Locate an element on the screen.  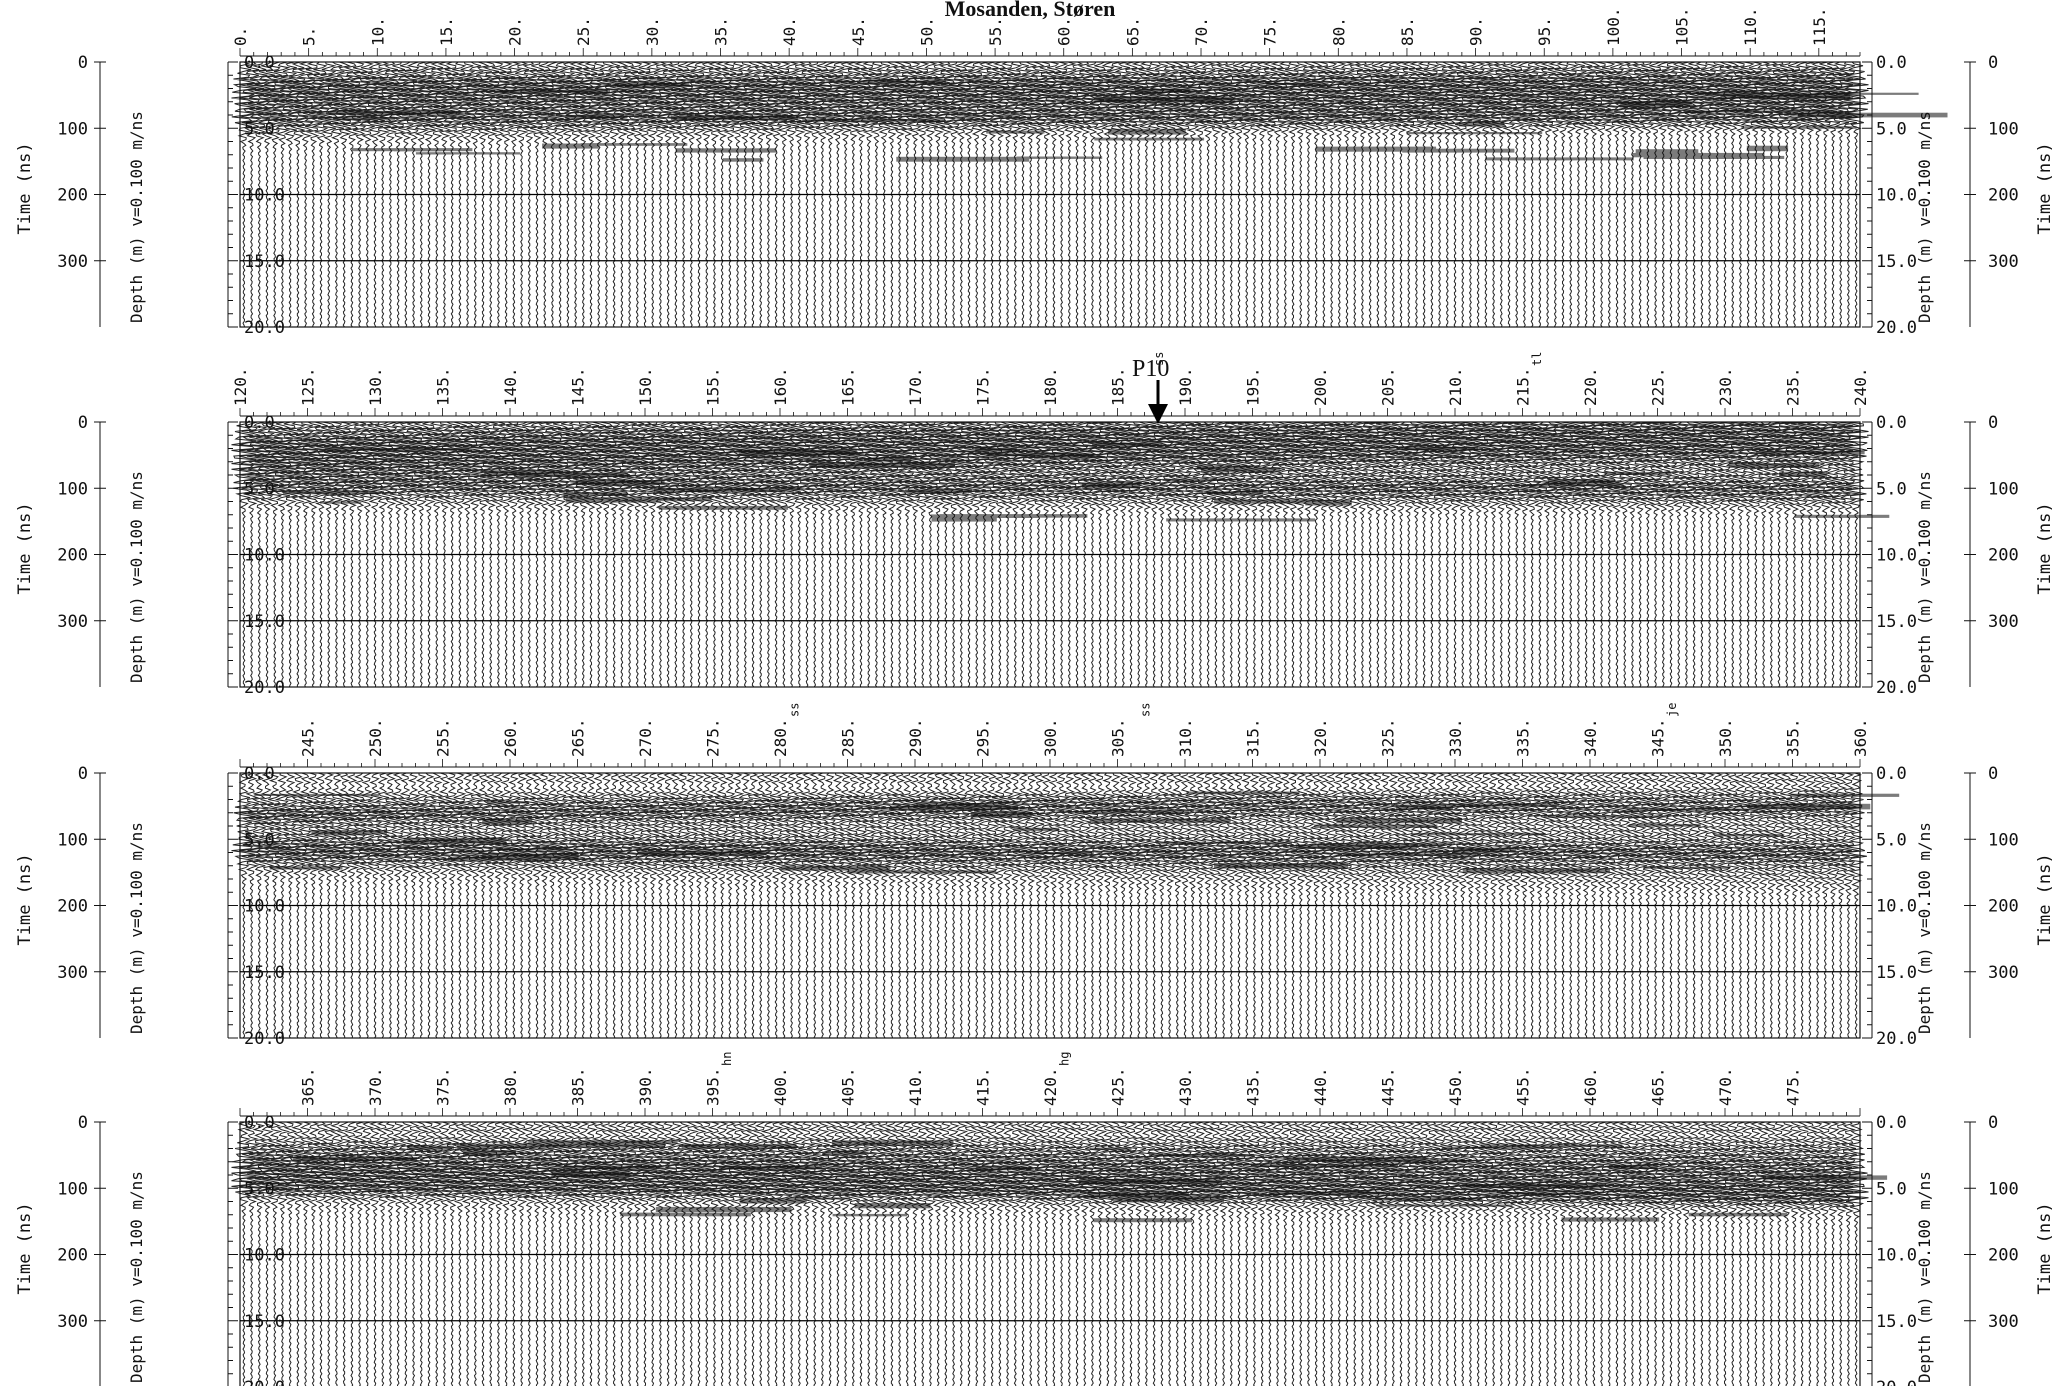
time-axis-title-right: Time (ns) is located at coordinates (2045, 1248).